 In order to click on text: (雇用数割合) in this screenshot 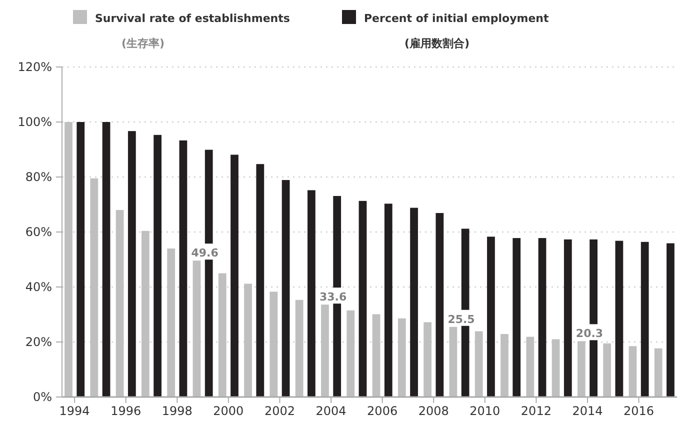, I will do `click(437, 43)`.